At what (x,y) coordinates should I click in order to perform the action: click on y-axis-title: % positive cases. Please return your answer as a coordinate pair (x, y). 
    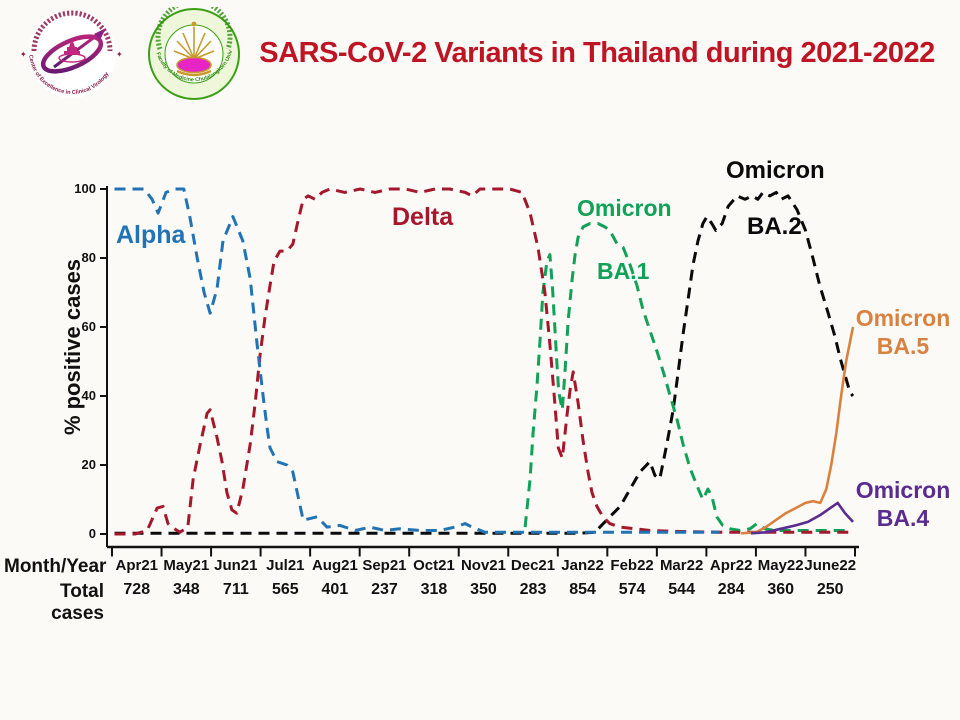
    Looking at the image, I should click on (72, 347).